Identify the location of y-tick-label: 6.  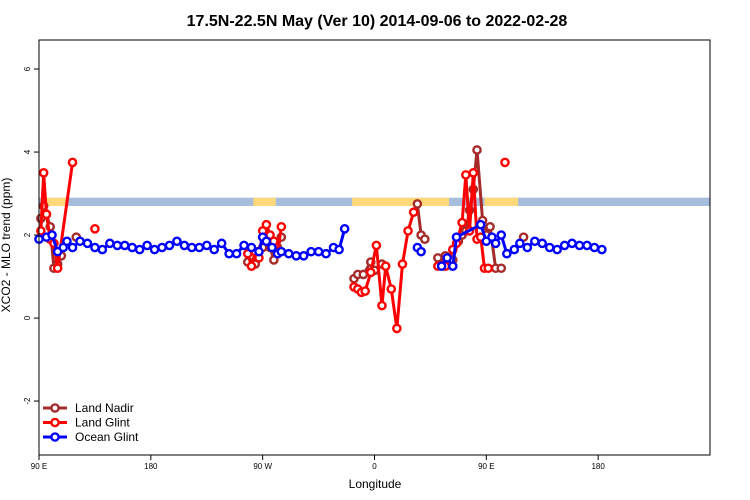
(27, 68).